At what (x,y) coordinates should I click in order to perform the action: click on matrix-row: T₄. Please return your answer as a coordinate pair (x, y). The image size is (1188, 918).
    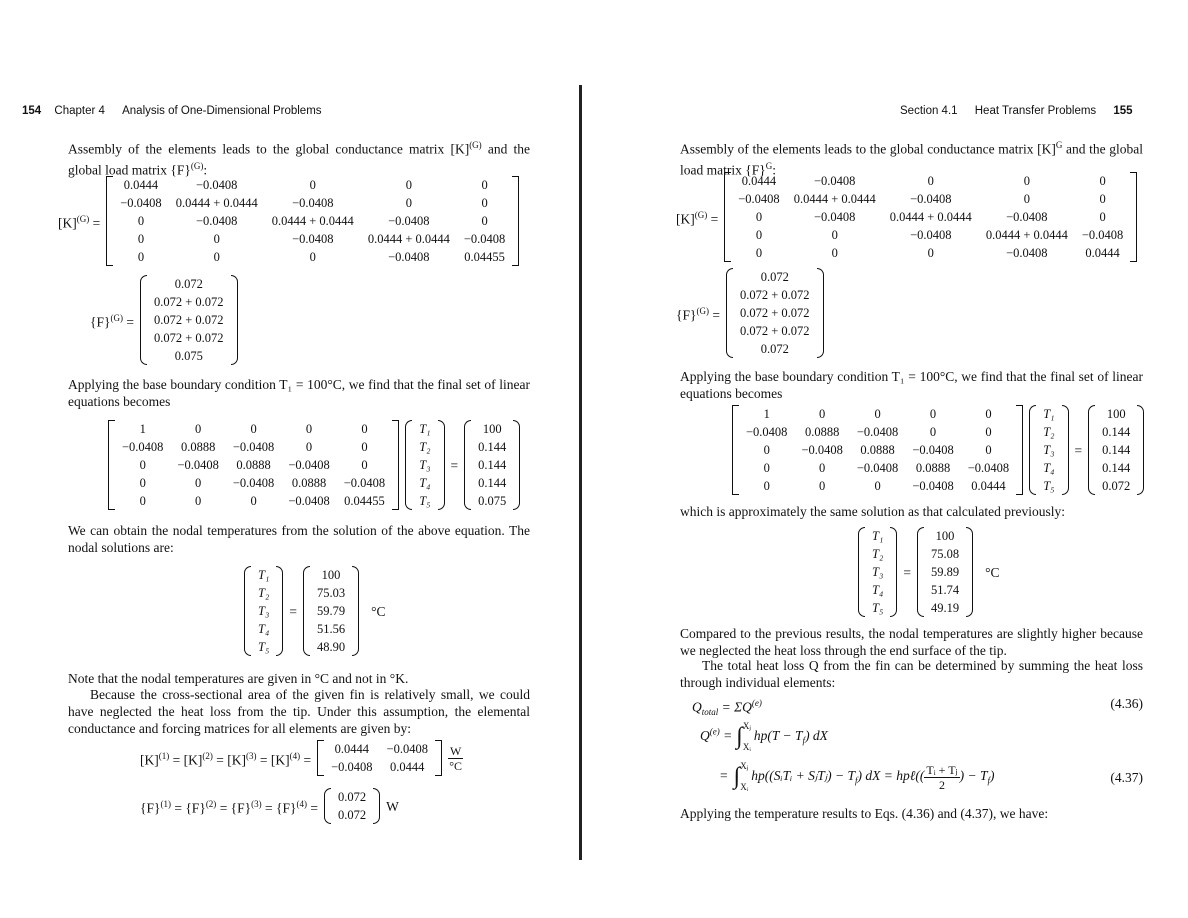
    Looking at the image, I should click on (877, 590).